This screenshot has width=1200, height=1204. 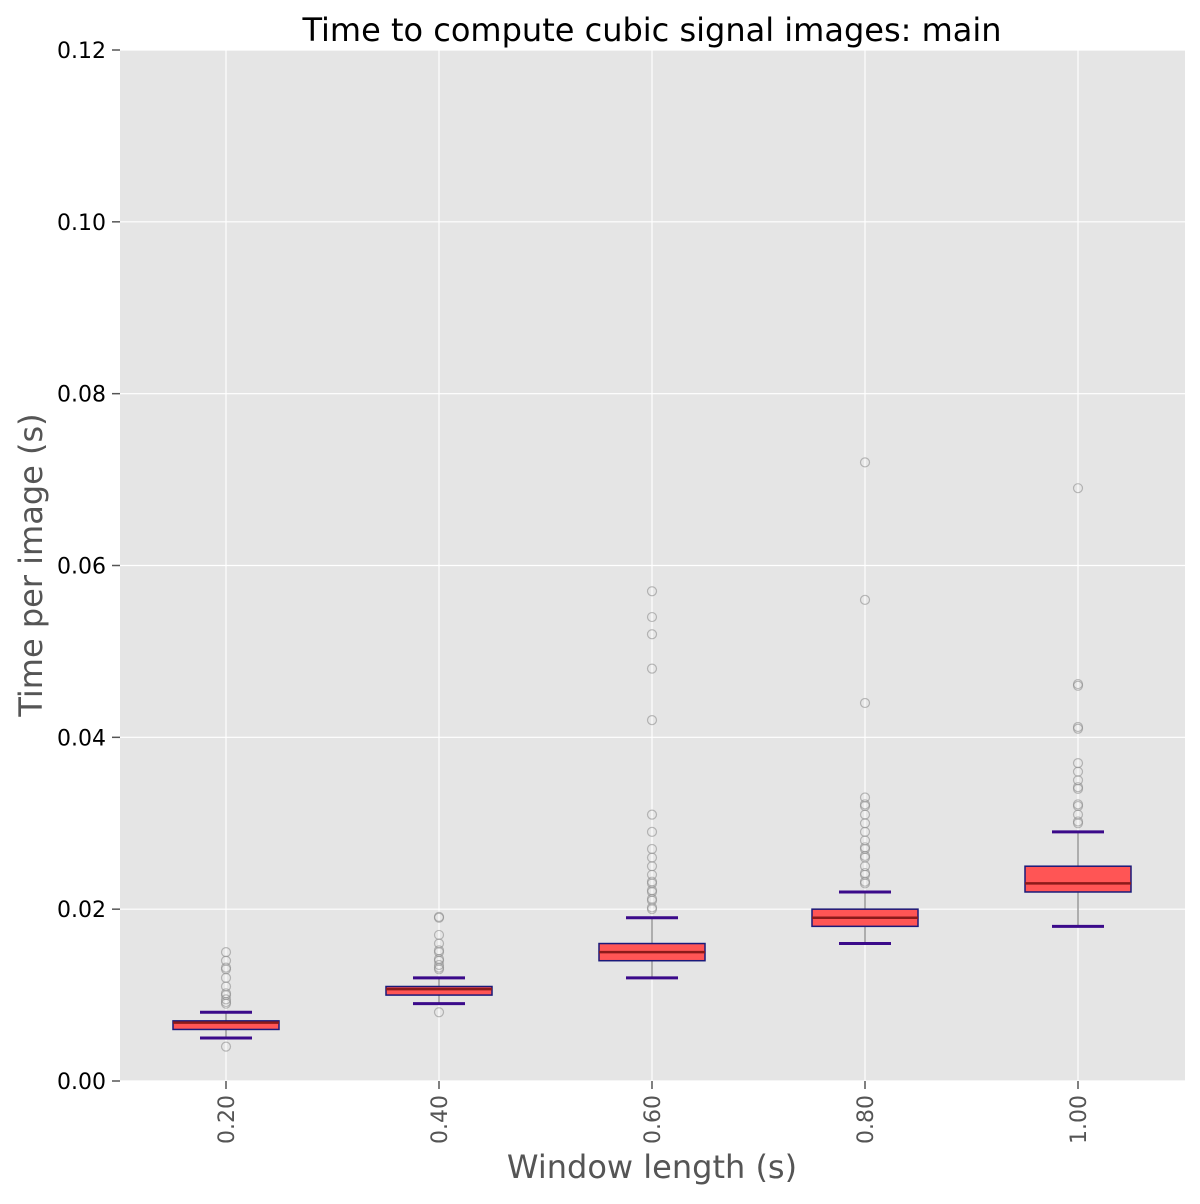 What do you see at coordinates (866, 1119) in the screenshot?
I see `x-tick-label: 0.80` at bounding box center [866, 1119].